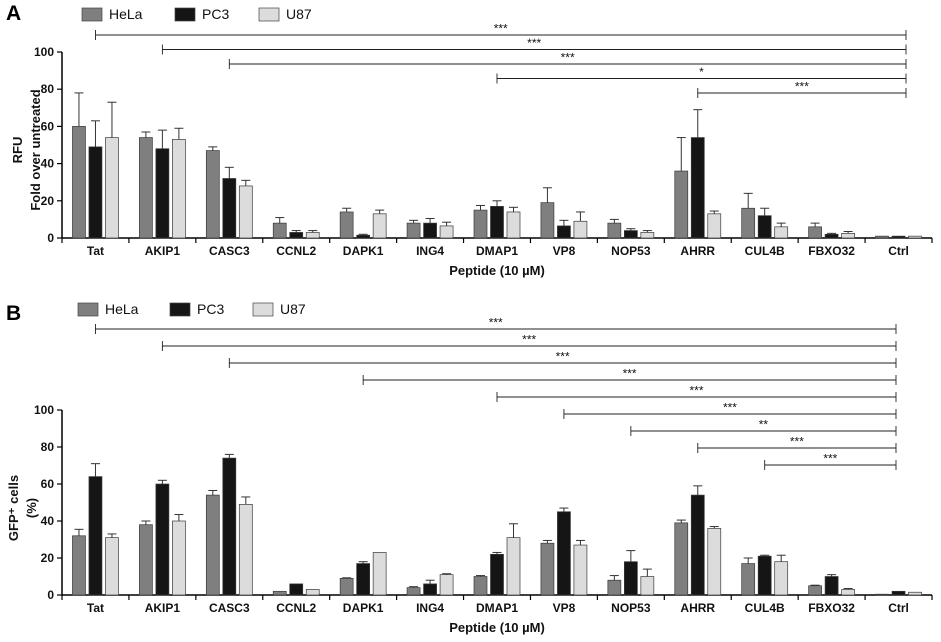 The image size is (941, 642). What do you see at coordinates (44, 52) in the screenshot?
I see `panel-a-y-tick-label: 100` at bounding box center [44, 52].